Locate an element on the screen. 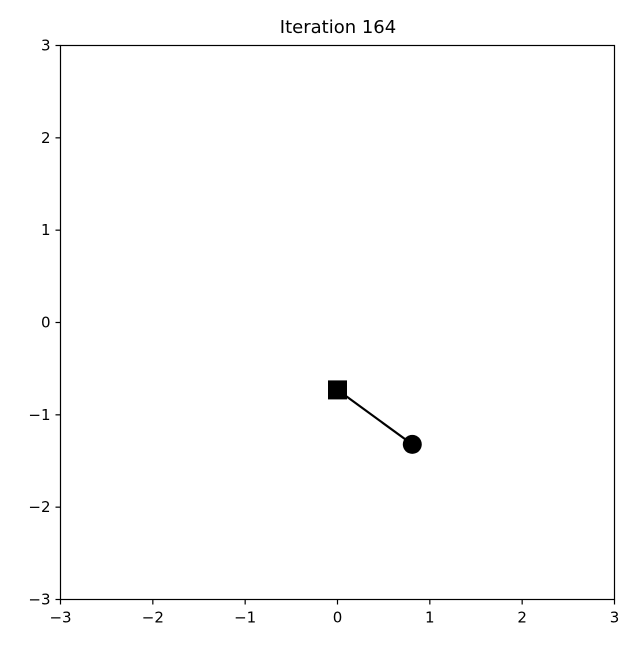 The width and height of the screenshot is (636, 650). x-tick-label: −1 is located at coordinates (245, 618).